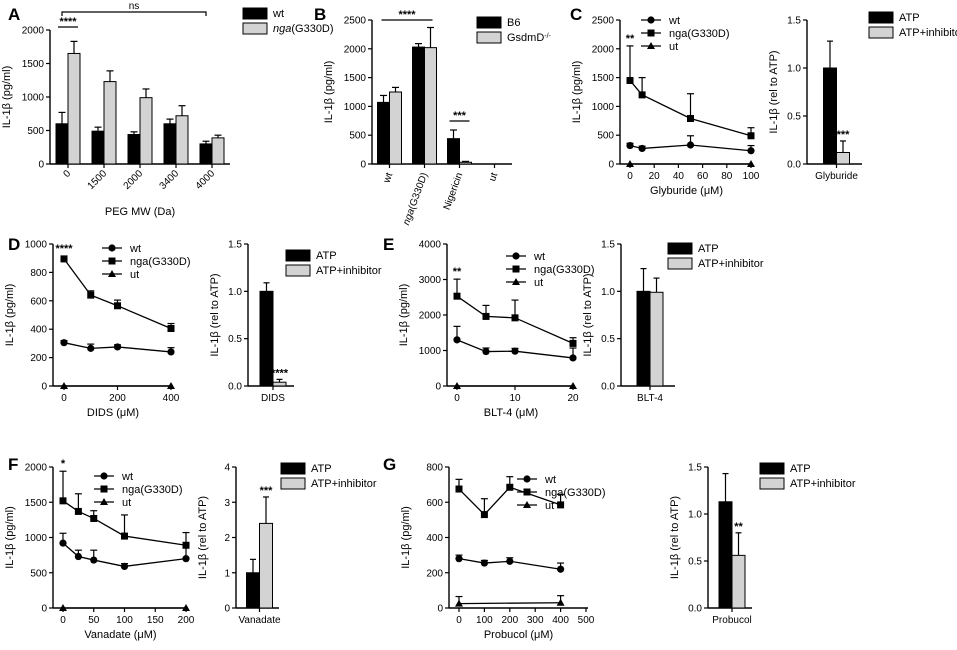 The width and height of the screenshot is (957, 650). What do you see at coordinates (836, 176) in the screenshot?
I see `x-tick-label: Glyburide` at bounding box center [836, 176].